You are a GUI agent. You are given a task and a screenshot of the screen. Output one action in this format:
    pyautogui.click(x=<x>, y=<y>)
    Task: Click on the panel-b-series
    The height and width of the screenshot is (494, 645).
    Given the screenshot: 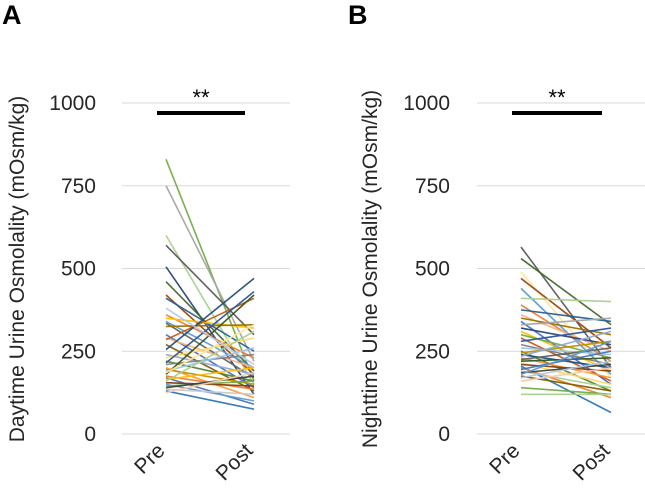 What is the action you would take?
    pyautogui.click(x=566, y=330)
    